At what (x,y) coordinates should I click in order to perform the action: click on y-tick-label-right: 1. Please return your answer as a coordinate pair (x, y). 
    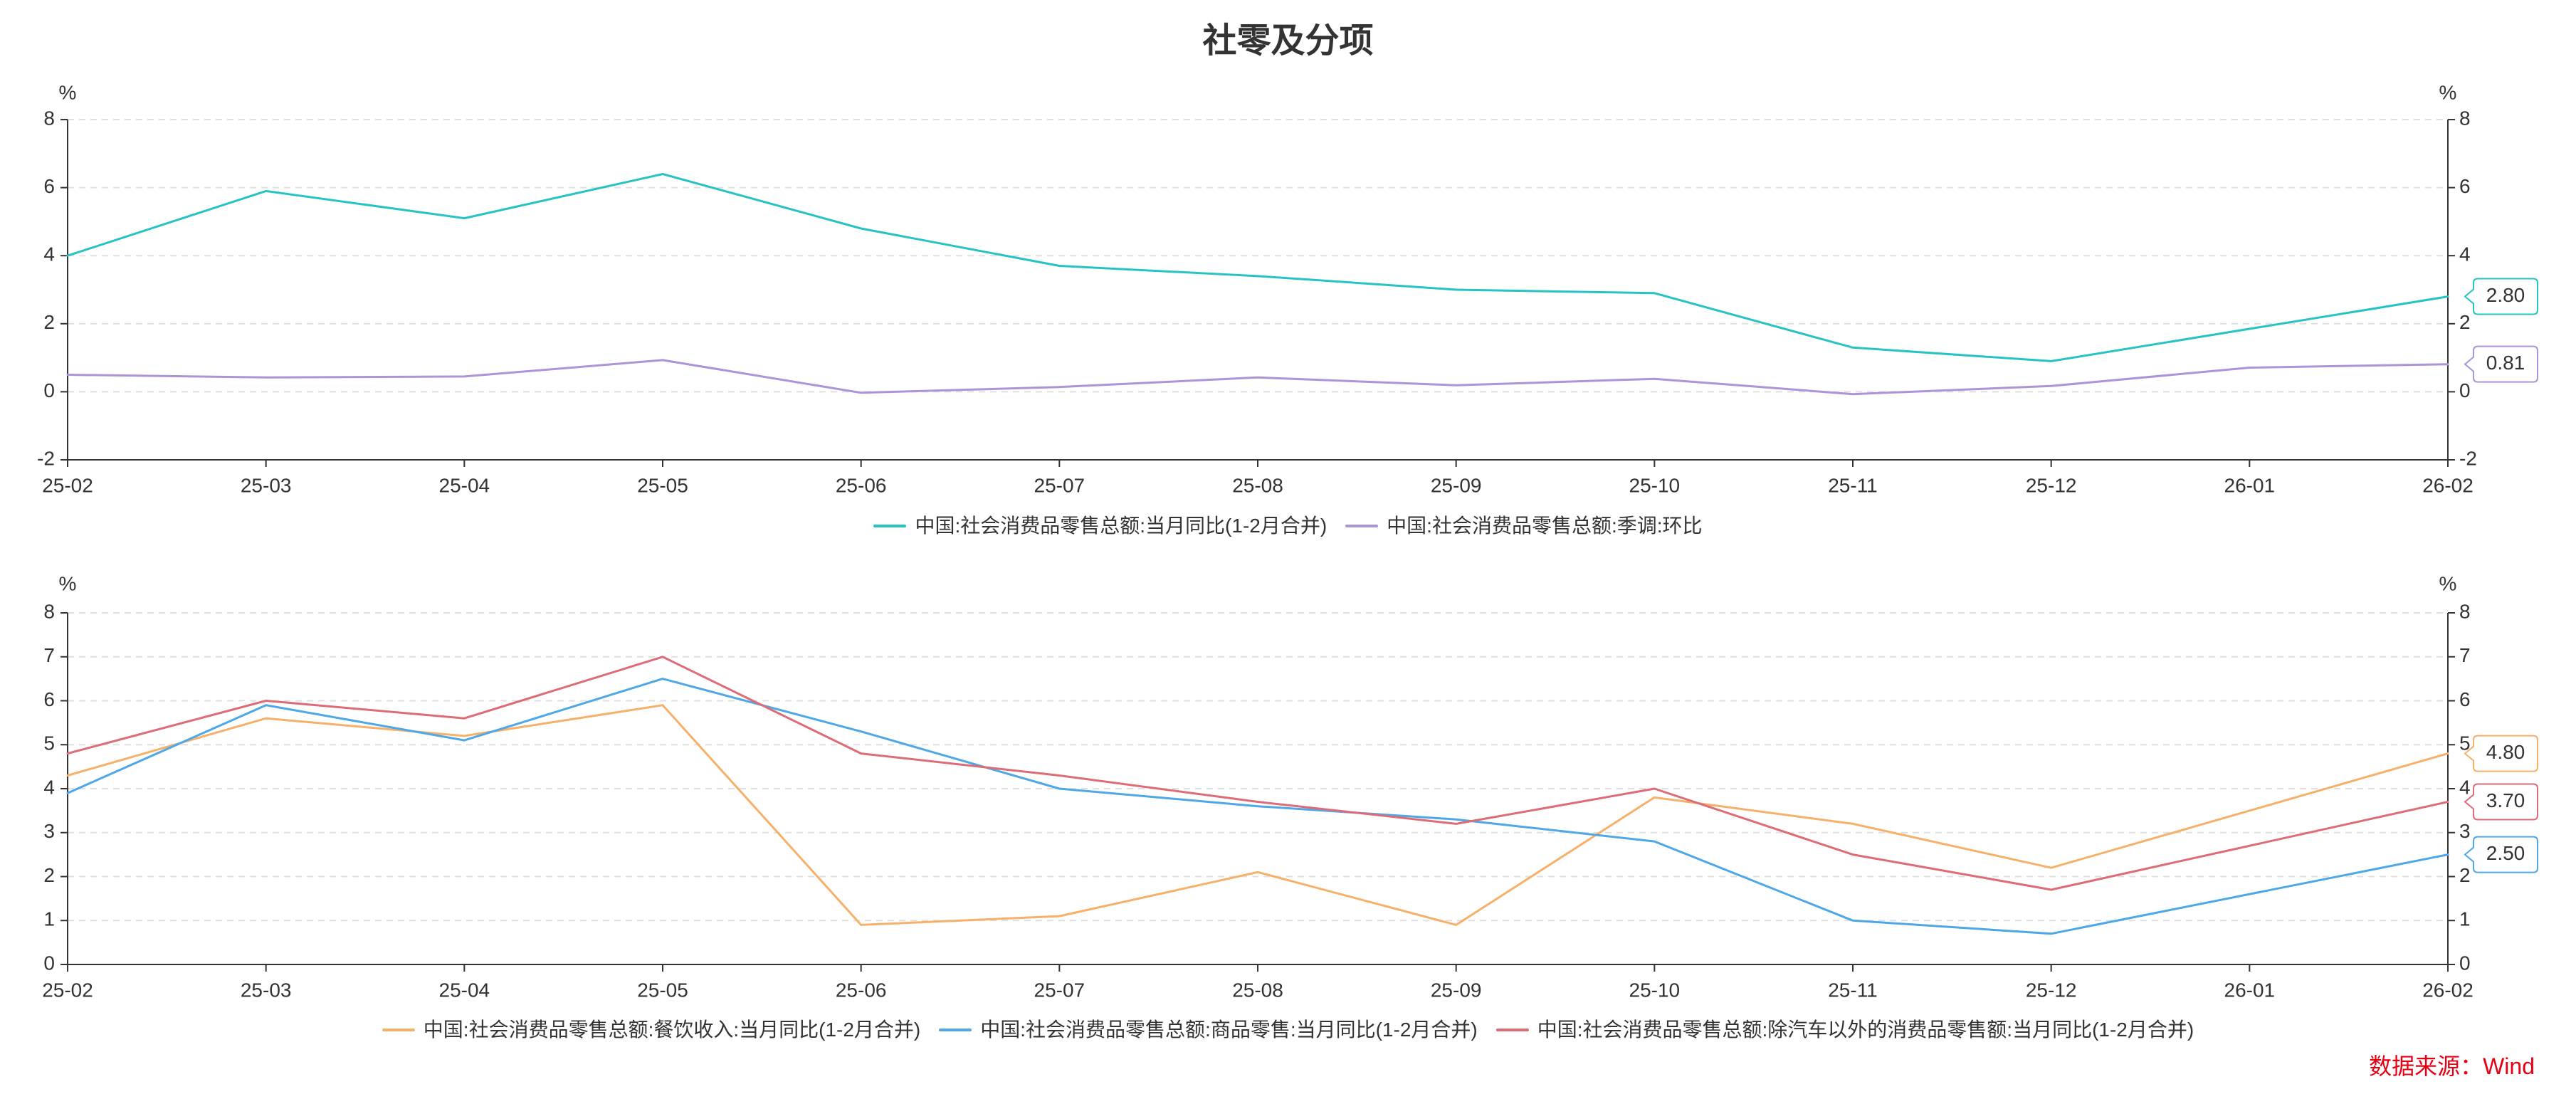
    Looking at the image, I should click on (2465, 919).